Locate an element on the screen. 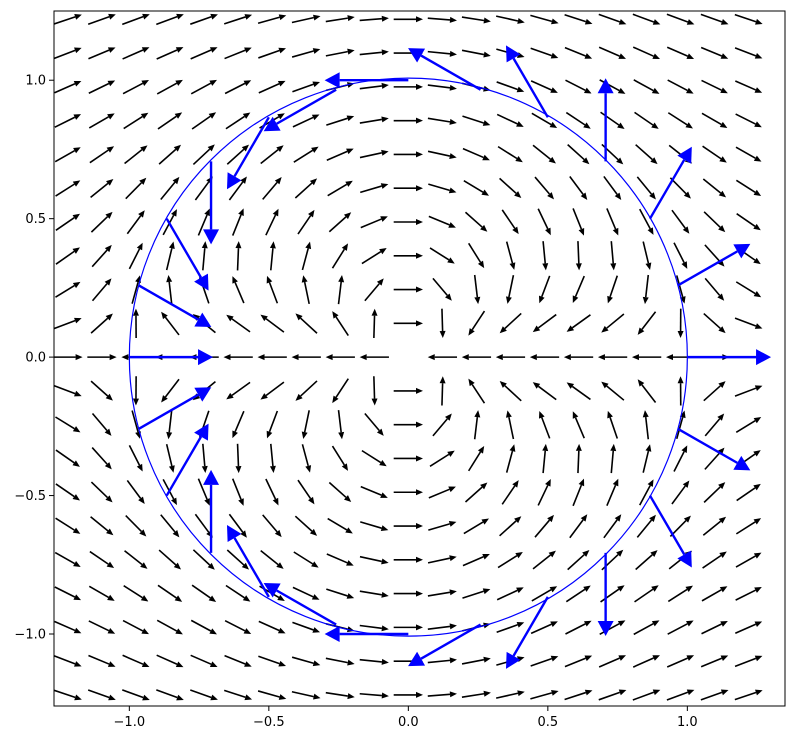 The width and height of the screenshot is (794, 740). x-tick-label: 0.5 is located at coordinates (547, 722).